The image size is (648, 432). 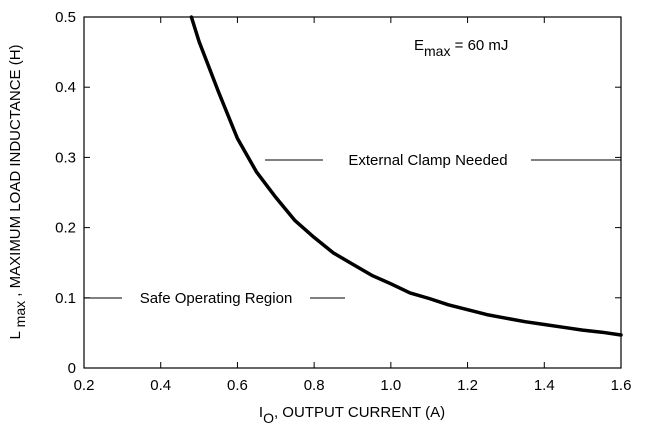 I want to click on x-tick-label: 1.6, so click(x=621, y=385).